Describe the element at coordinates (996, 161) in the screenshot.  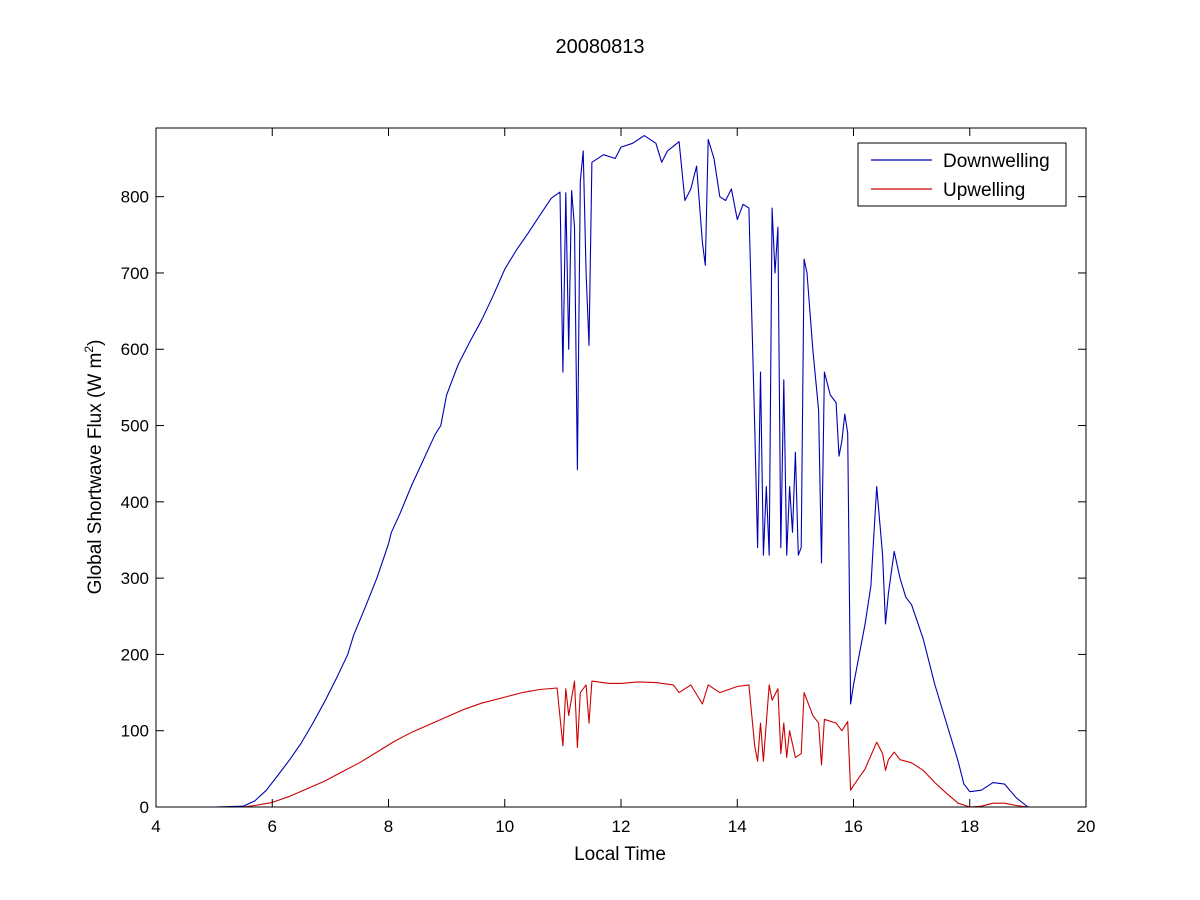
I see `legend-label-downwelling: Downwelling` at that location.